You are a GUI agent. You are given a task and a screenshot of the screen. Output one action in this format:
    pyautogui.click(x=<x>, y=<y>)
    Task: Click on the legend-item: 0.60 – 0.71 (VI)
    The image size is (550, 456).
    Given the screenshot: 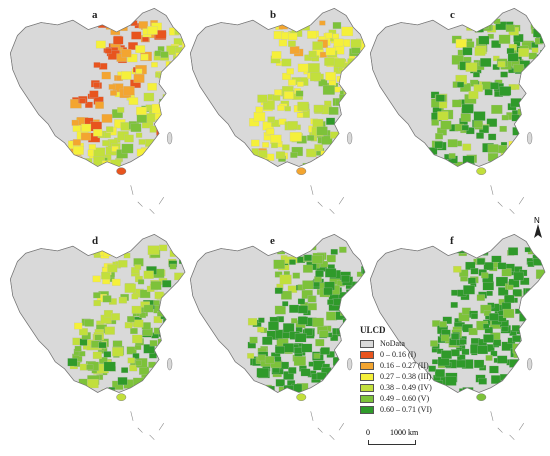 What is the action you would take?
    pyautogui.click(x=410, y=409)
    